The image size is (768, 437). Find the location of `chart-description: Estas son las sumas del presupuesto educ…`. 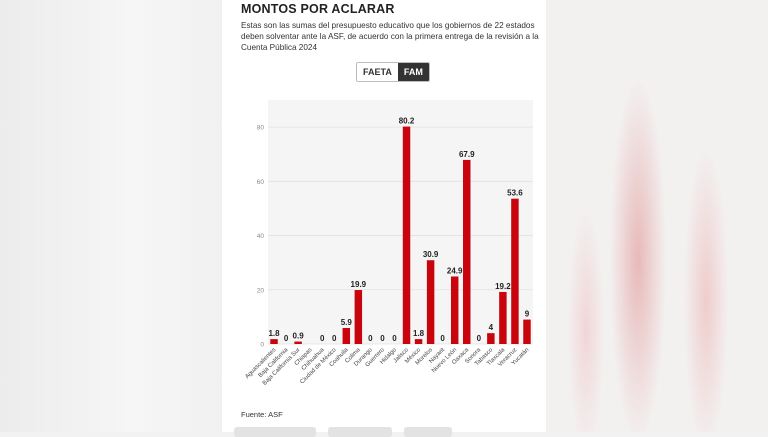

chart-description: Estas son las sumas del presupuesto educ… is located at coordinates (390, 36).